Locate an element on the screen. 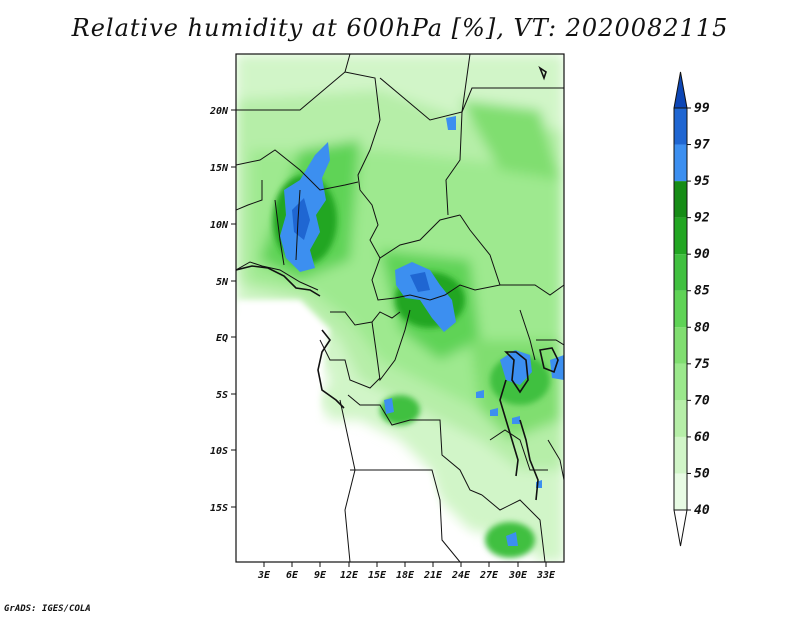 Image resolution: width=800 pixels, height=618 pixels. colorbar-label: 40 is located at coordinates (702, 510).